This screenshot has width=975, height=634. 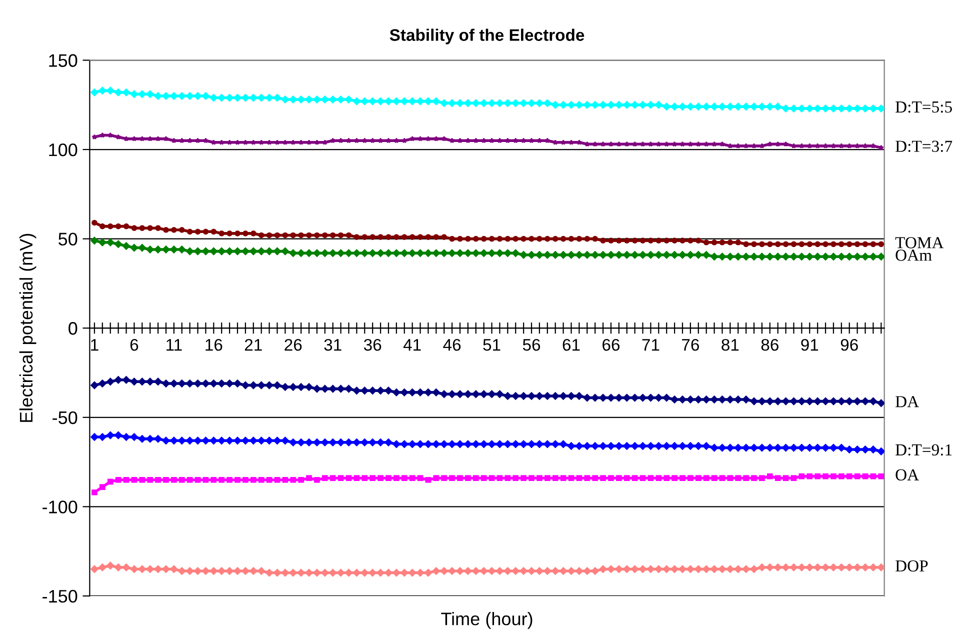 I want to click on x-tick-label: 1, so click(x=94, y=345).